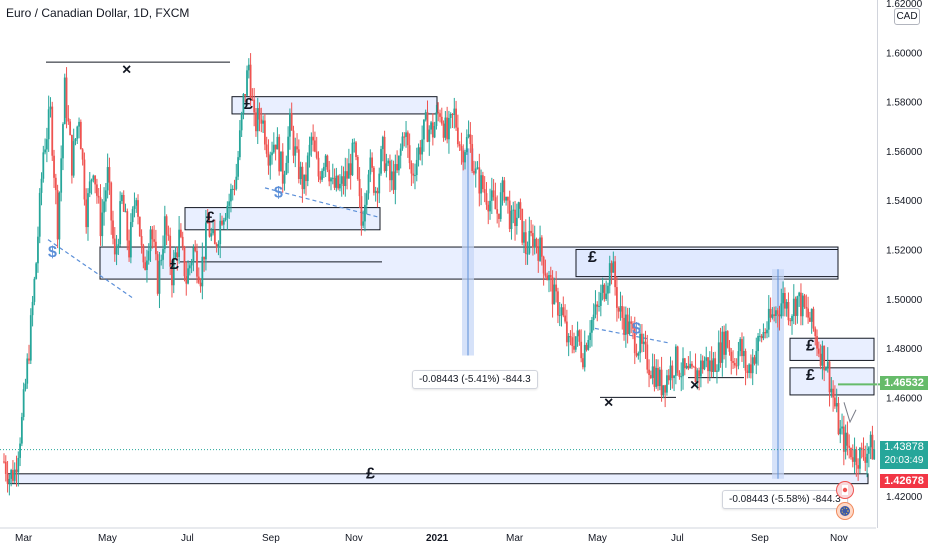 This screenshot has width=932, height=550. What do you see at coordinates (845, 511) in the screenshot?
I see `euro-flag-icon` at bounding box center [845, 511].